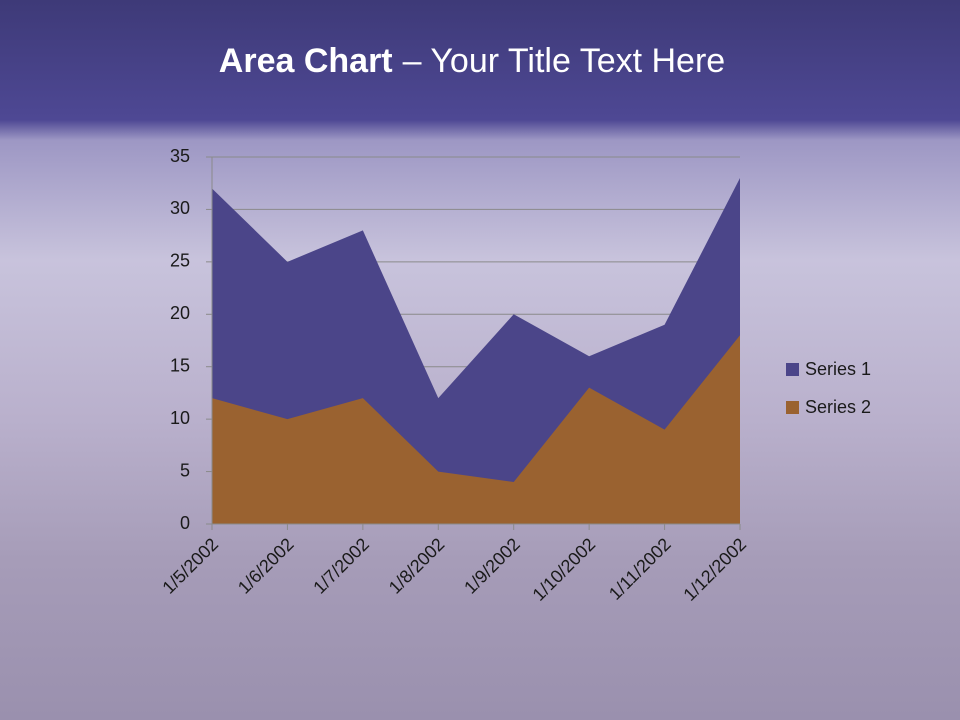 The image size is (960, 720). I want to click on y-tick-label: 10, so click(180, 418).